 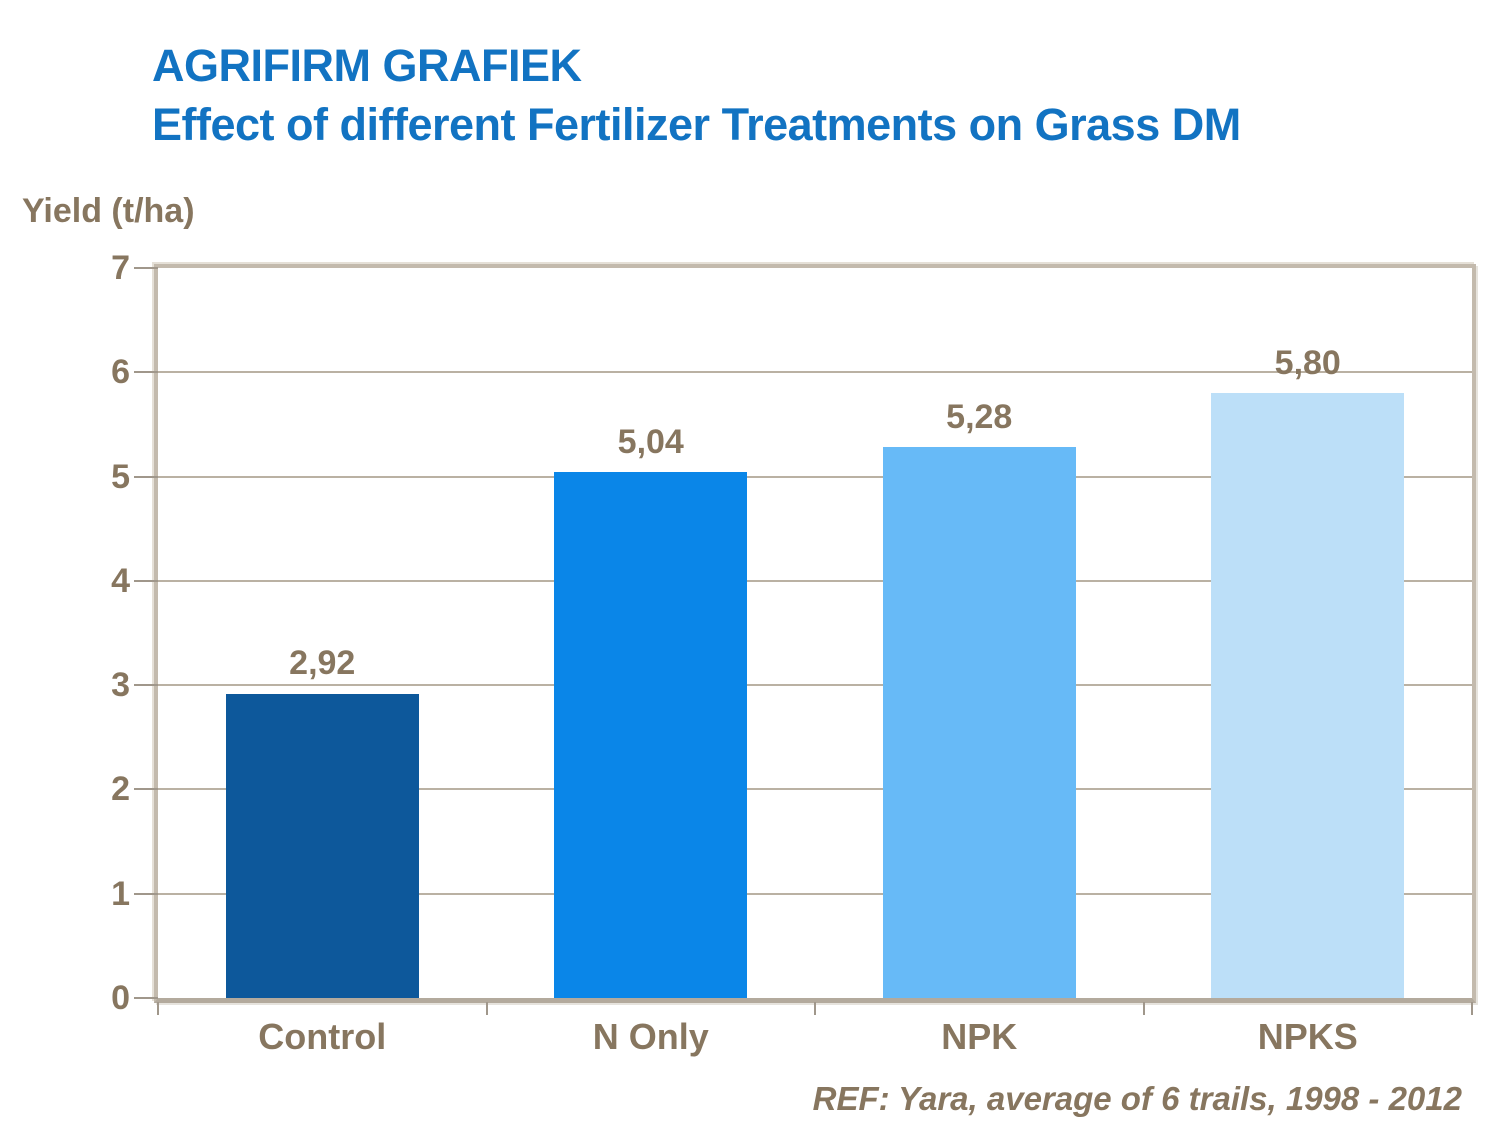 I want to click on bar-npk, so click(x=979, y=722).